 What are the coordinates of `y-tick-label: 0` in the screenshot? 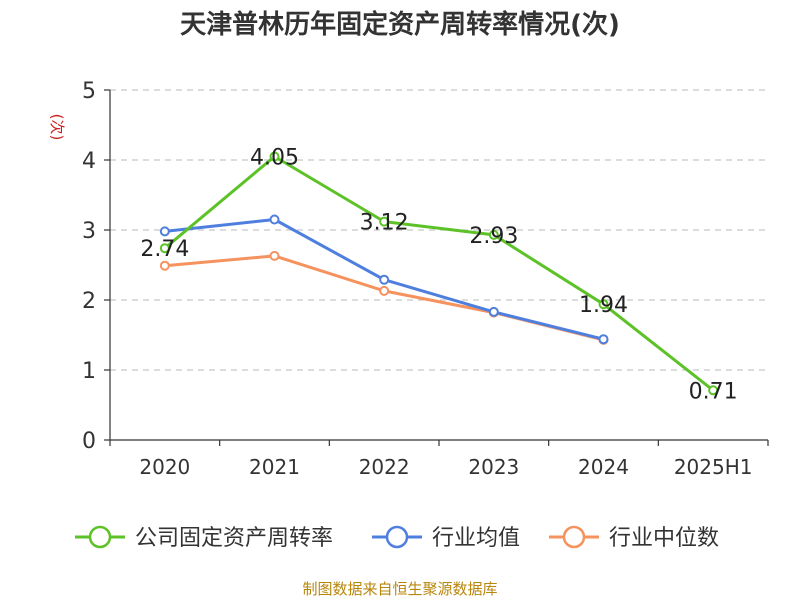 It's located at (89, 441).